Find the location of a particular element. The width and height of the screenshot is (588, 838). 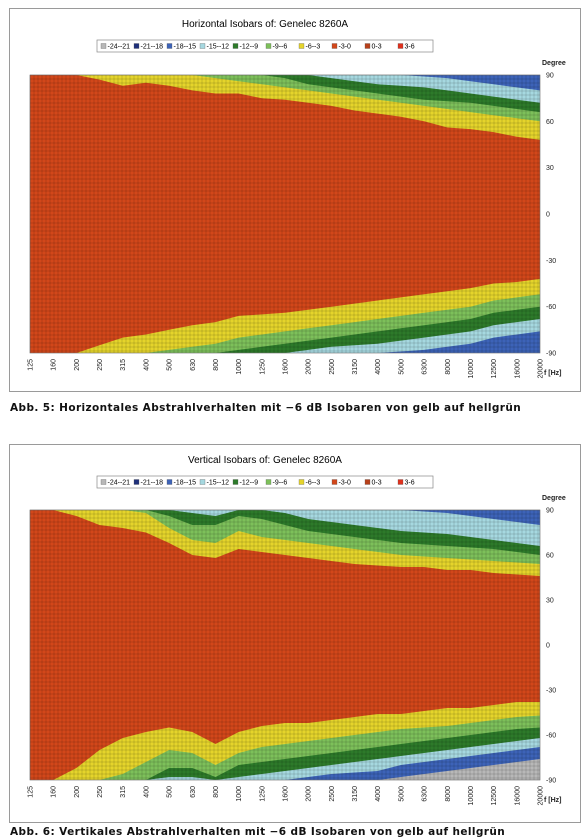

x-tick-label: 200 is located at coordinates (77, 792).